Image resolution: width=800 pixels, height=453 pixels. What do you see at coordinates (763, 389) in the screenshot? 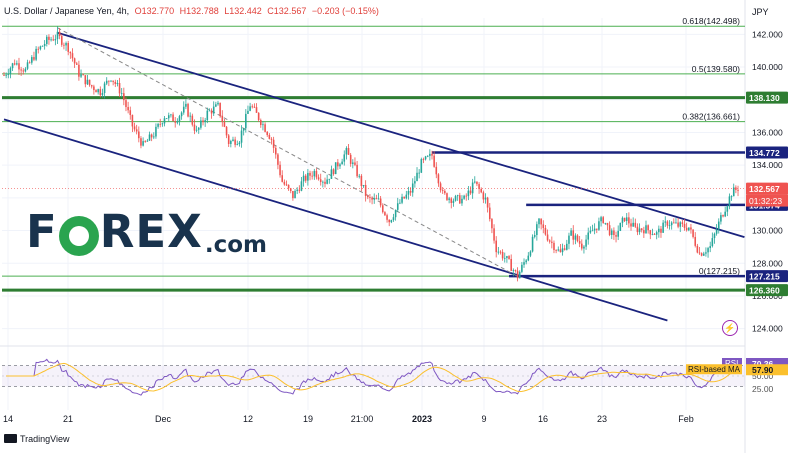
I see `rsi-tick-label: 25.00` at bounding box center [763, 389].